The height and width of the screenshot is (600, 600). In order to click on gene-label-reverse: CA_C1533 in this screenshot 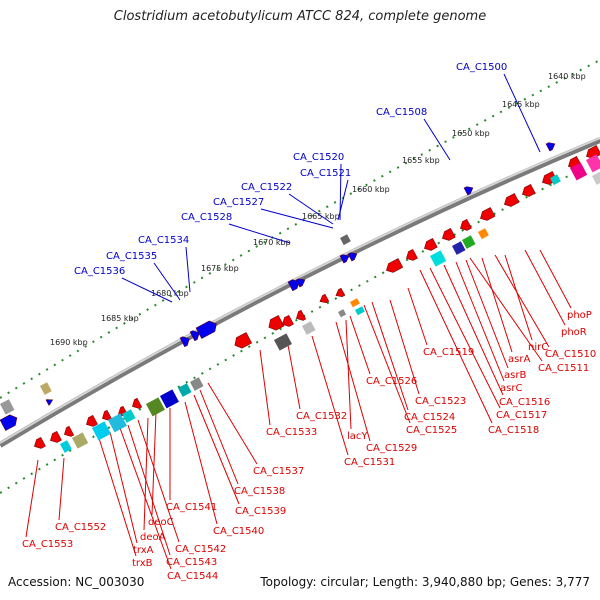, I will do `click(291, 432)`.